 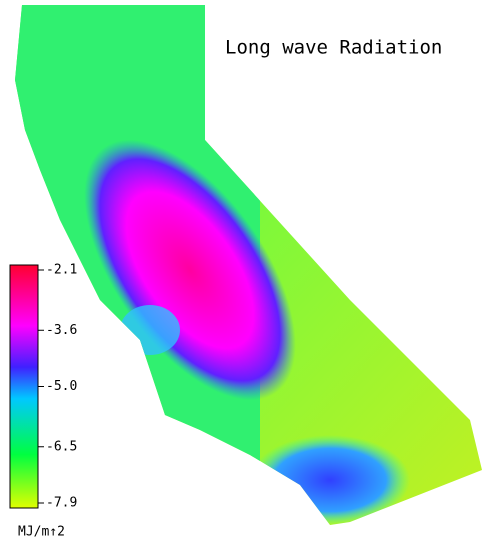 What do you see at coordinates (61, 446) in the screenshot?
I see `tick-label: -6.5` at bounding box center [61, 446].